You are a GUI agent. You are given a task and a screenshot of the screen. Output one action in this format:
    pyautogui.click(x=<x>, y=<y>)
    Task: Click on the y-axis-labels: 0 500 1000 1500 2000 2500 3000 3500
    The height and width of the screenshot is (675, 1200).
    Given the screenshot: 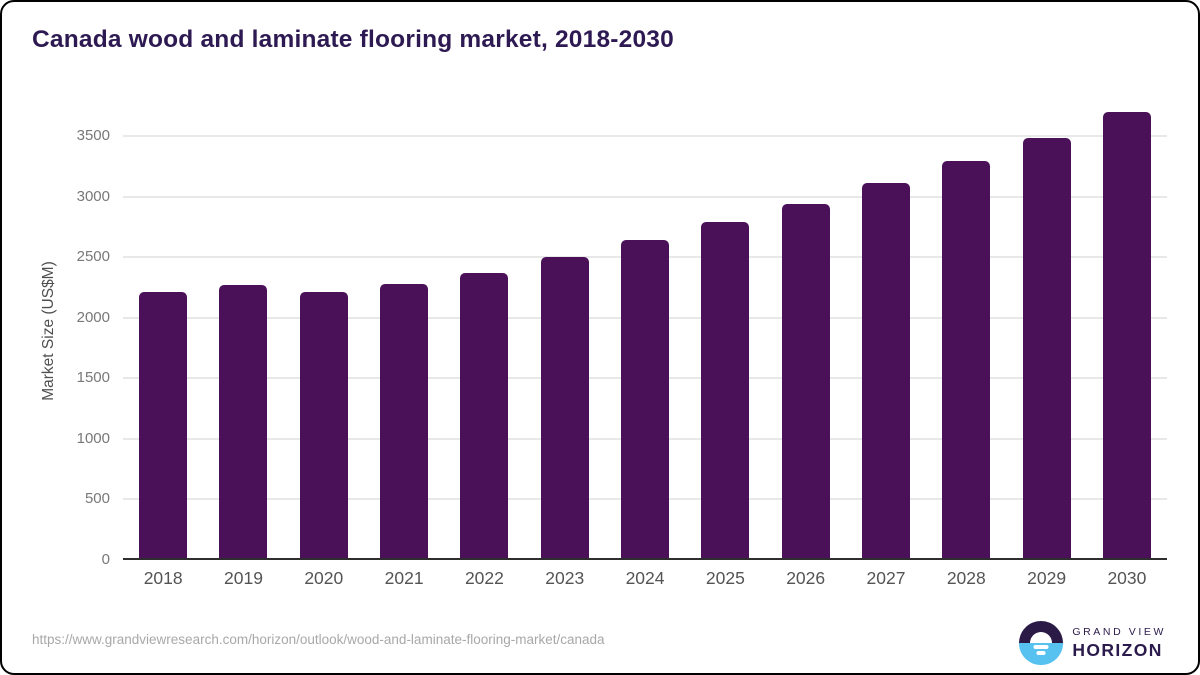 What is the action you would take?
    pyautogui.click(x=56, y=335)
    